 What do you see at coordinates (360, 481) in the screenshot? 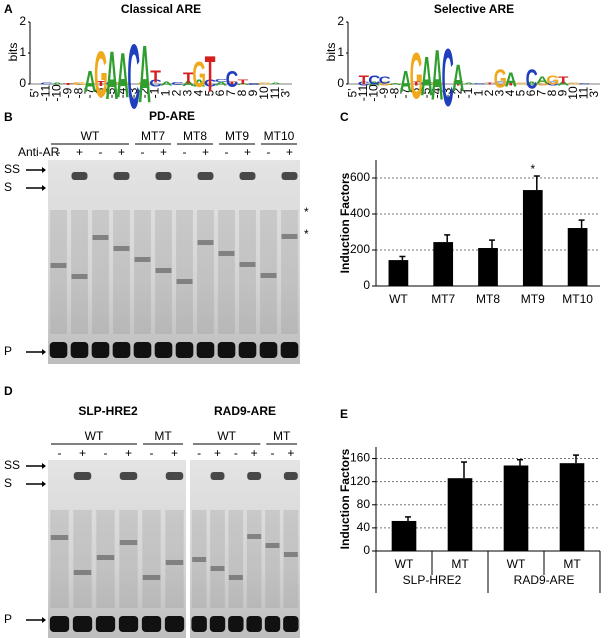
I see `y-tick-label: 120` at bounding box center [360, 481].